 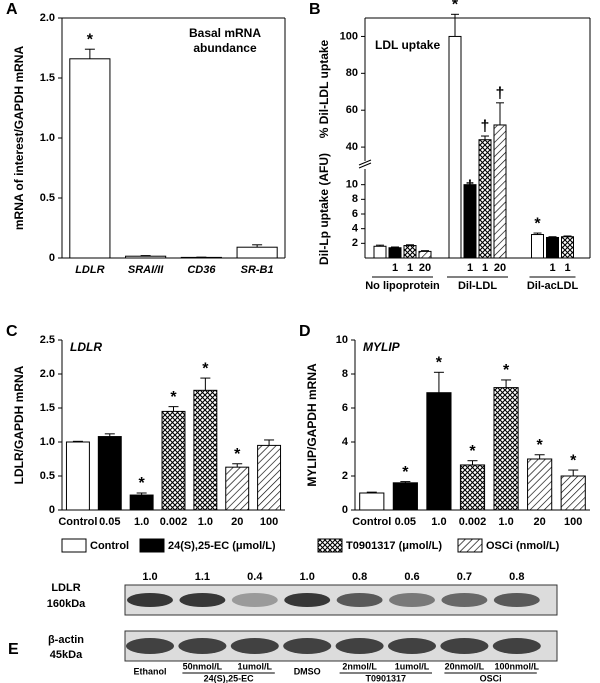 What do you see at coordinates (47, 18) in the screenshot?
I see `y-tick-label: 2.0` at bounding box center [47, 18].